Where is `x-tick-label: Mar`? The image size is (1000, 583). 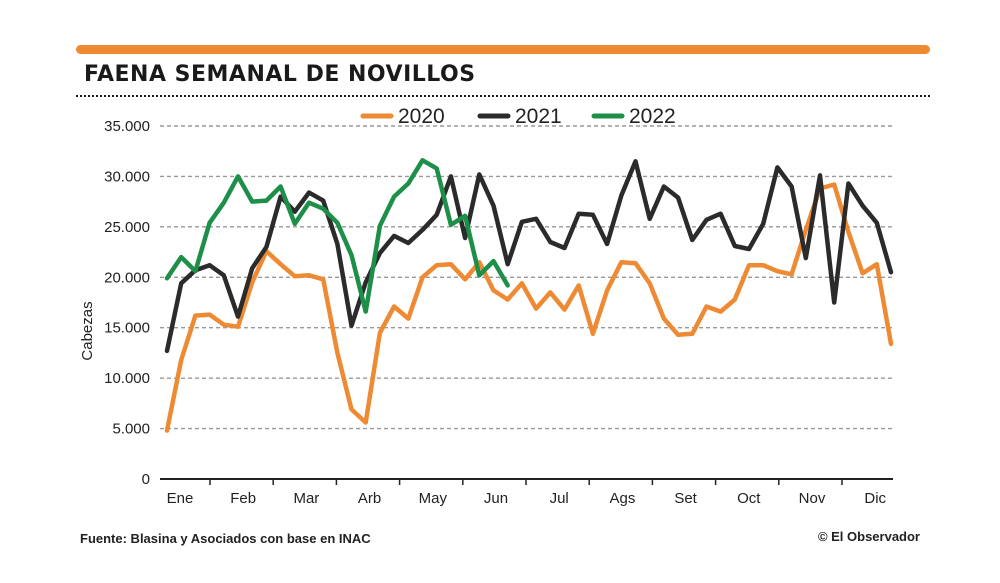 x-tick-label: Mar is located at coordinates (306, 498).